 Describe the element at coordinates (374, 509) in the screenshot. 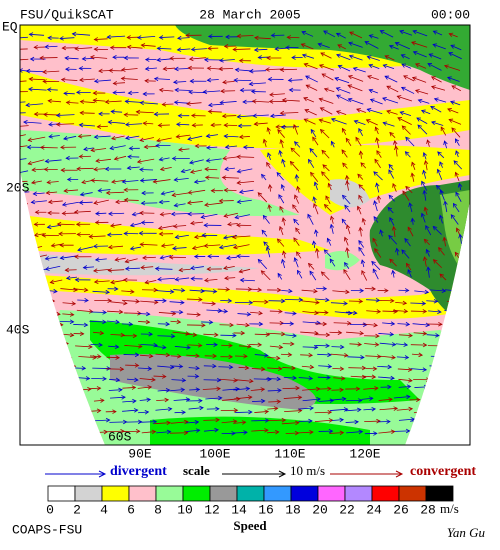

I see `colorbar-tick-label: 24` at that location.